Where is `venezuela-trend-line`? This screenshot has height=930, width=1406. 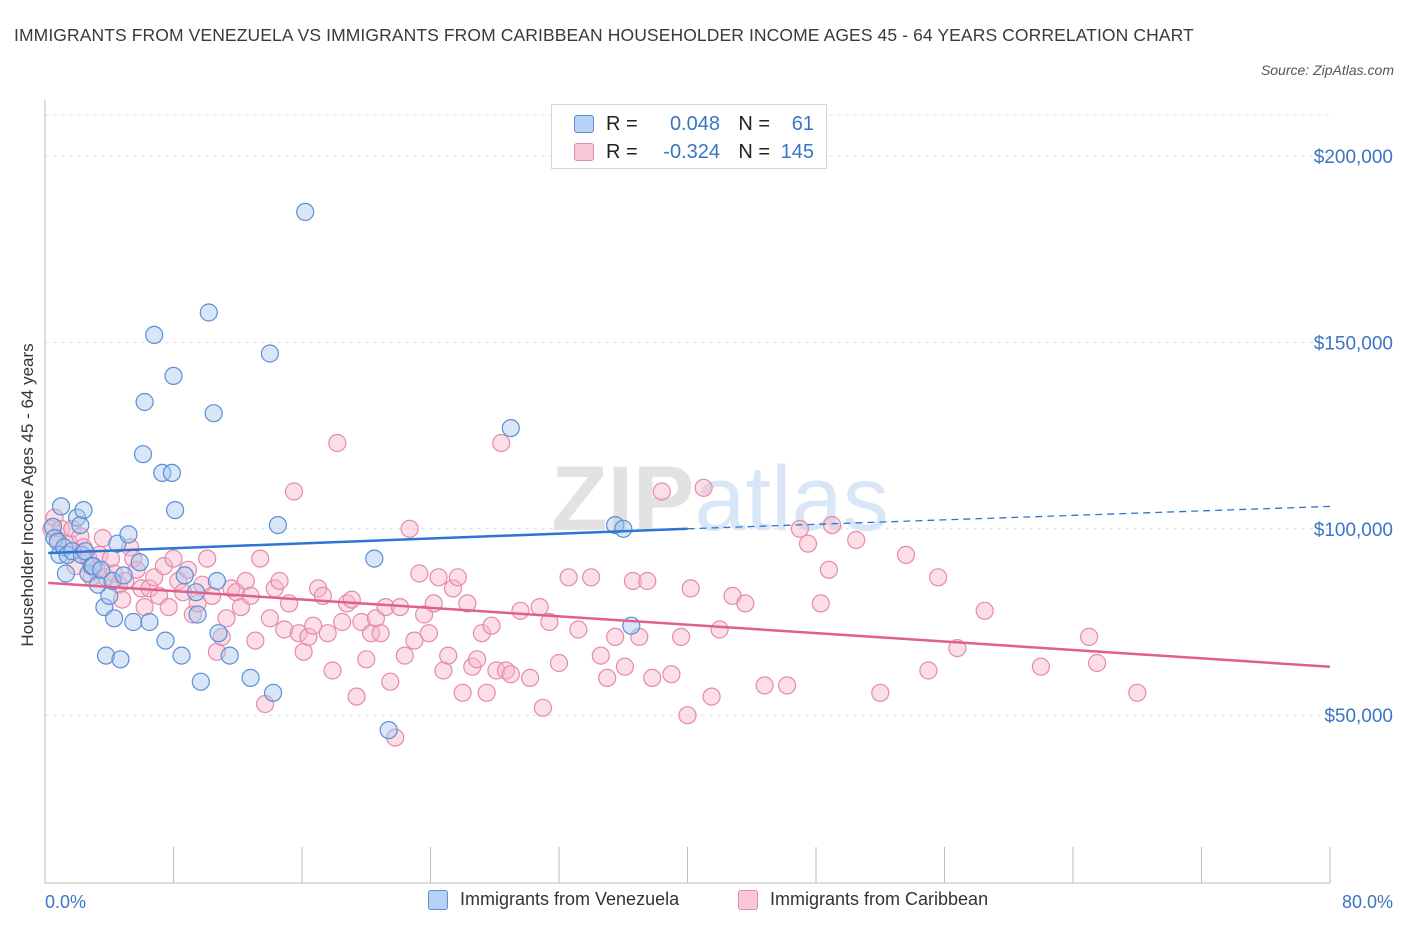 venezuela-trend-line is located at coordinates (368, 541).